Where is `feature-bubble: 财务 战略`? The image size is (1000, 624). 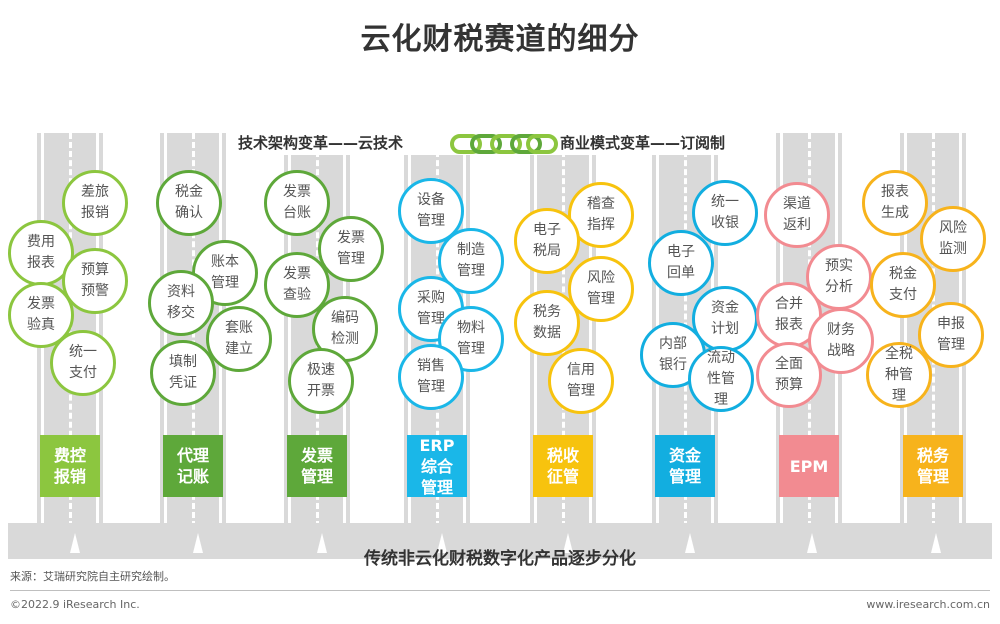
feature-bubble: 财务 战略 is located at coordinates (841, 341).